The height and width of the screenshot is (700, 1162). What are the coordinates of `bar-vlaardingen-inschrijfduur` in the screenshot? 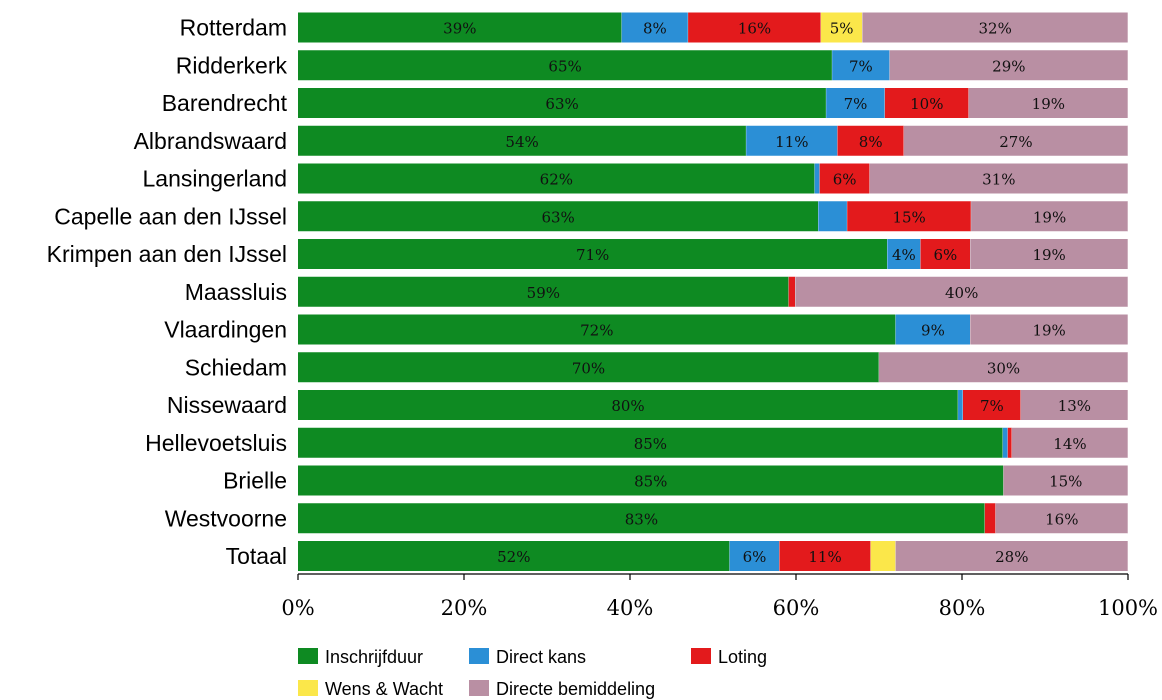 It's located at (597, 329).